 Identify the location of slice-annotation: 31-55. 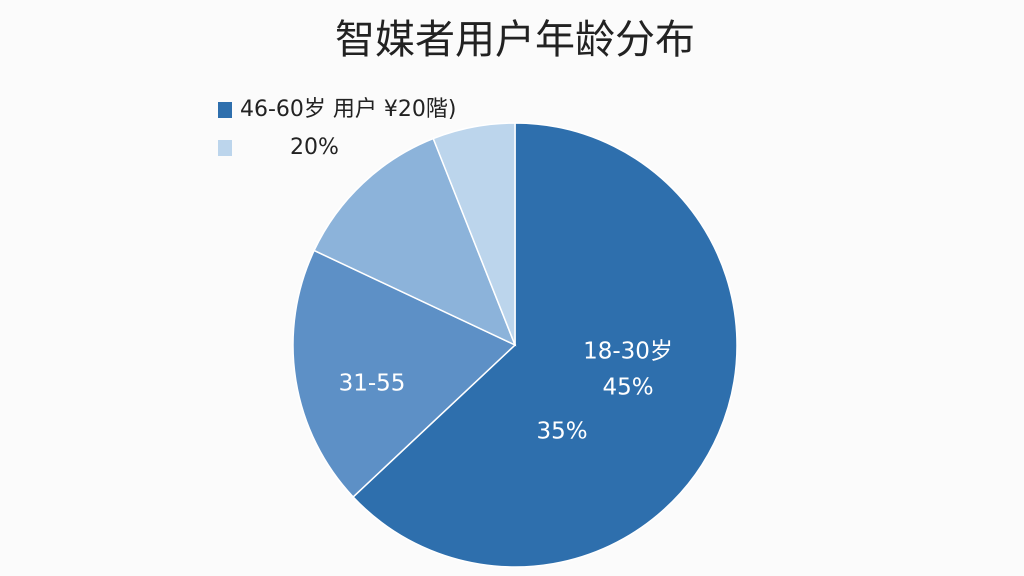
(372, 384).